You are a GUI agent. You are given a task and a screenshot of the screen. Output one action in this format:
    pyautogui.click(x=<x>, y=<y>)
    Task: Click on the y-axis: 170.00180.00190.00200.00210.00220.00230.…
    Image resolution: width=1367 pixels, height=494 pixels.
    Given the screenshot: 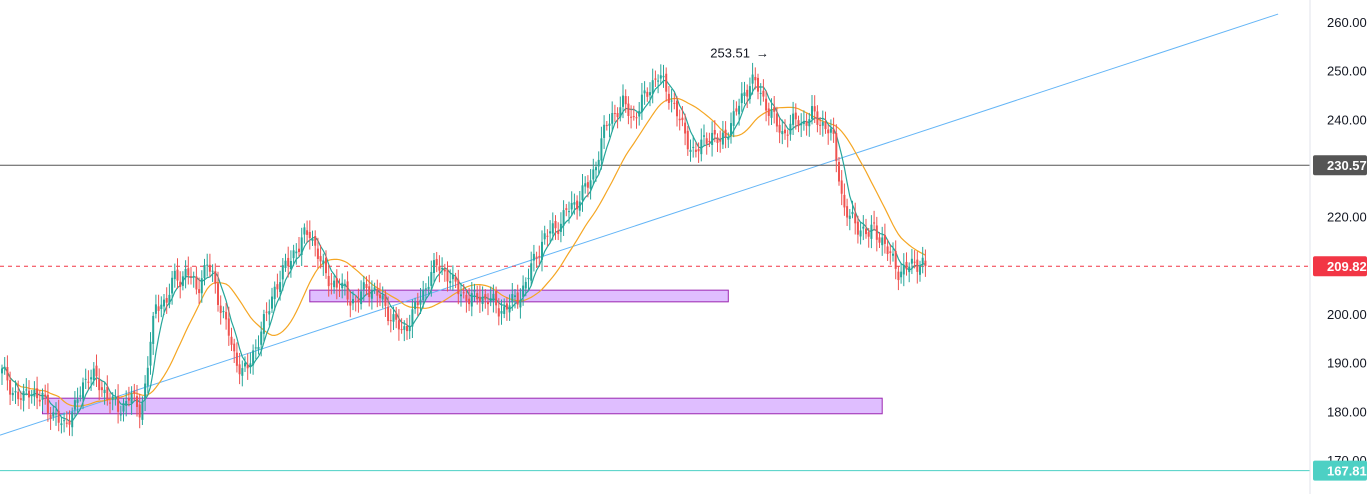 What is the action you would take?
    pyautogui.click(x=1338, y=247)
    